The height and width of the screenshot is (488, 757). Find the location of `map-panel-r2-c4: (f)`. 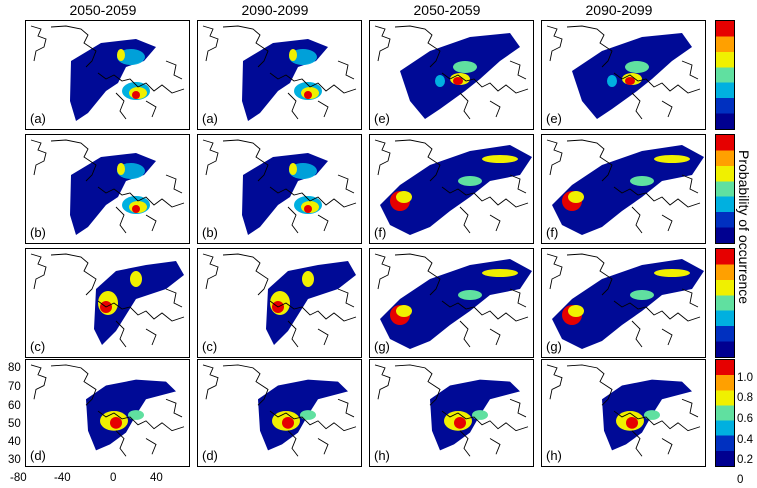

map-panel-r2-c4: (f) is located at coordinates (623, 189).